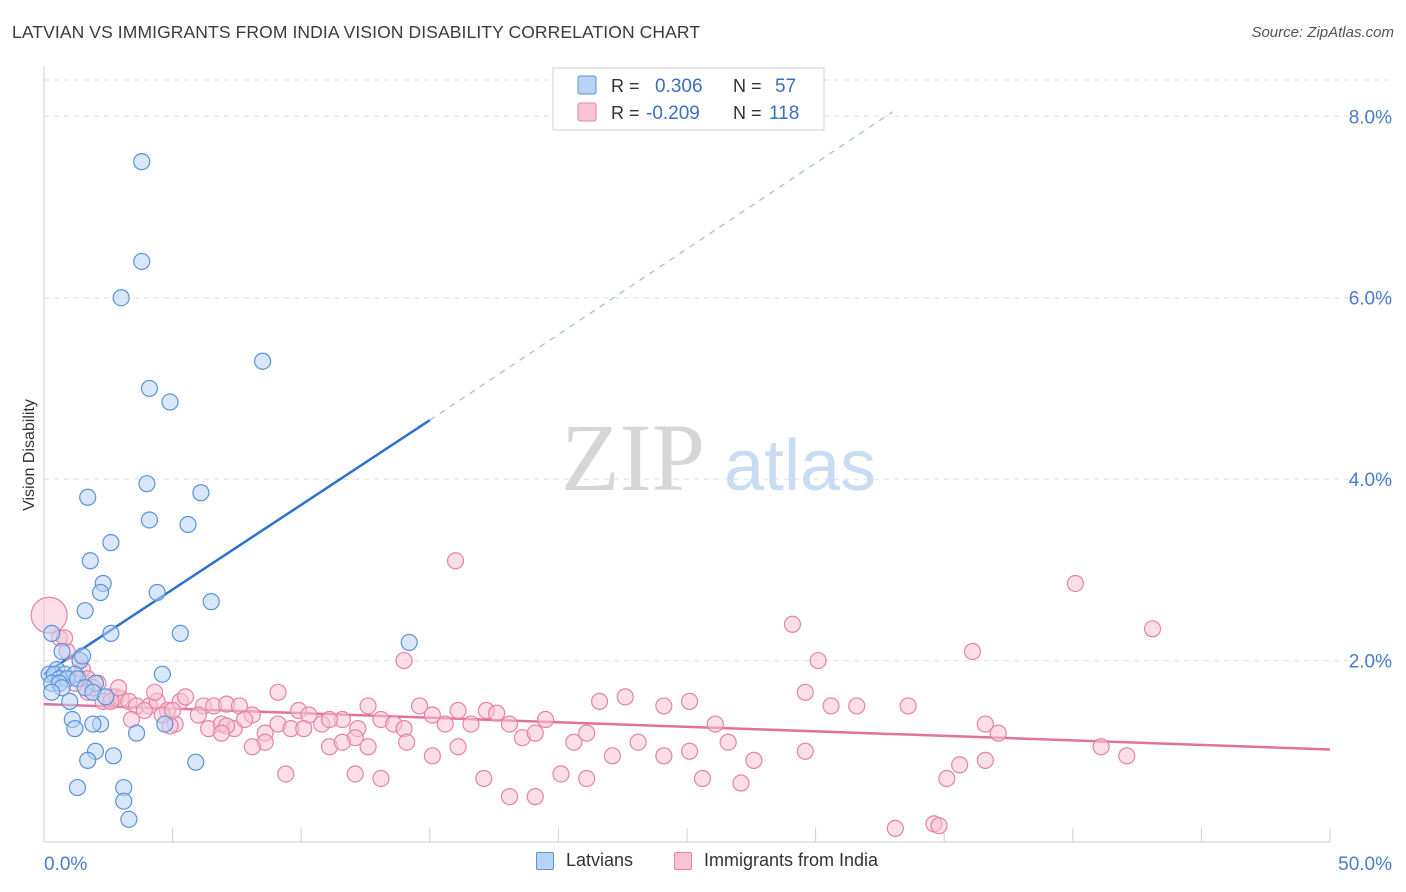 Image resolution: width=1406 pixels, height=892 pixels. Describe the element at coordinates (1370, 117) in the screenshot. I see `y-tick-label: 8.0%` at that location.